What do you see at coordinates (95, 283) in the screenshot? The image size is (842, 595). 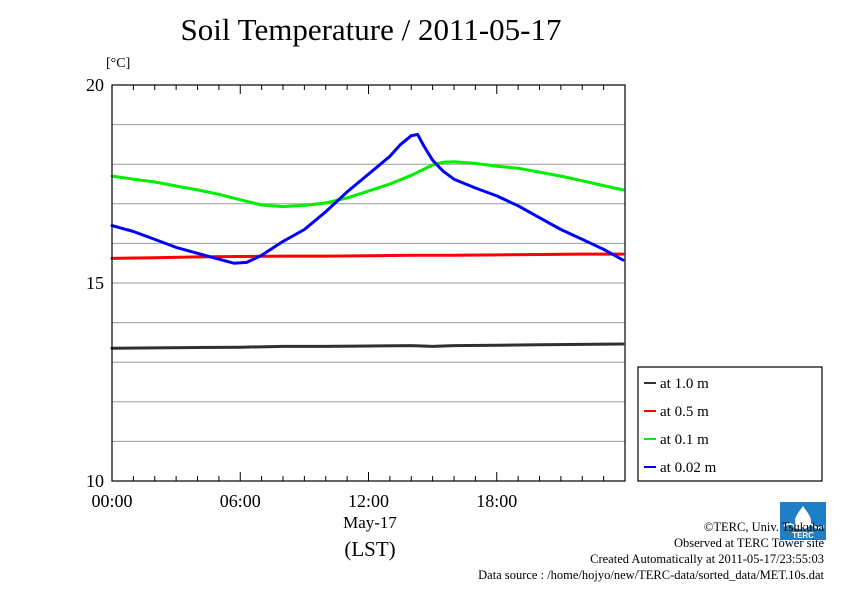 I see `y-tick-label: 15` at bounding box center [95, 283].